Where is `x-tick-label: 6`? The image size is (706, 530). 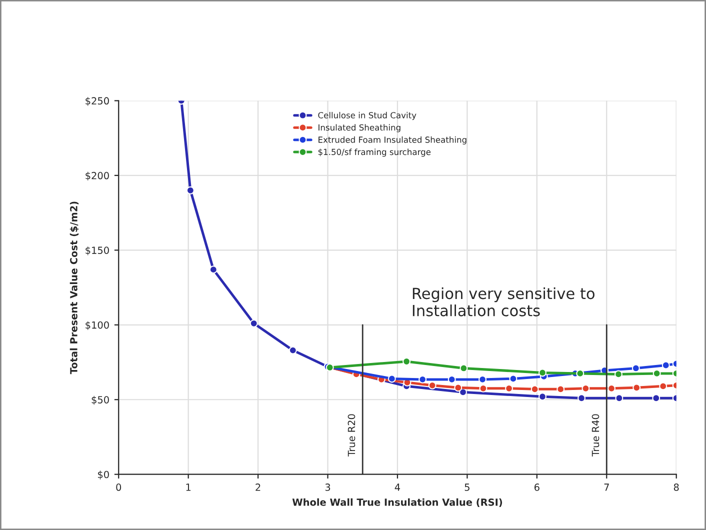 x-tick-label: 6 is located at coordinates (537, 487).